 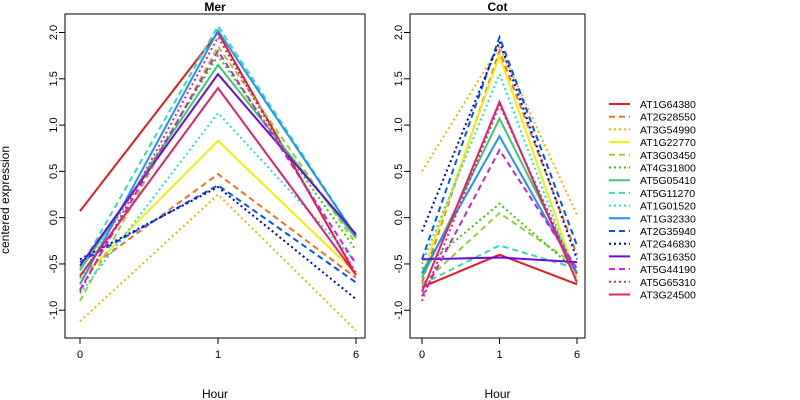 I want to click on panel-title: Mer, so click(x=215, y=7).